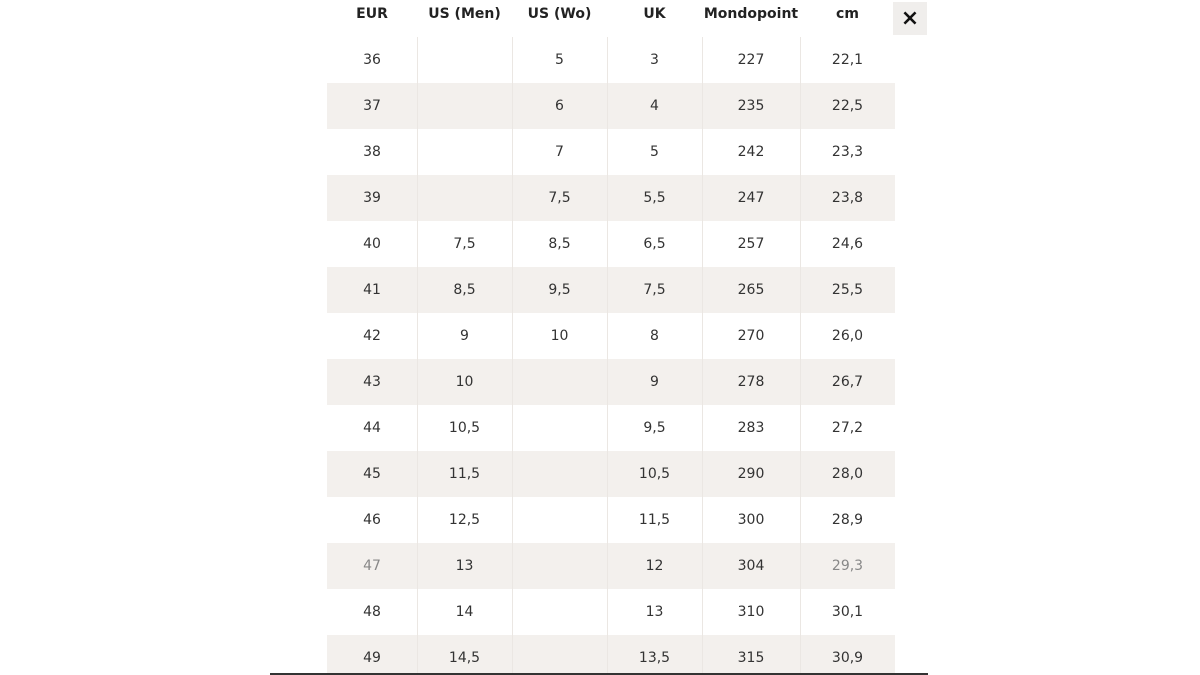 This screenshot has height=675, width=1200. I want to click on close-button: ×, so click(910, 18).